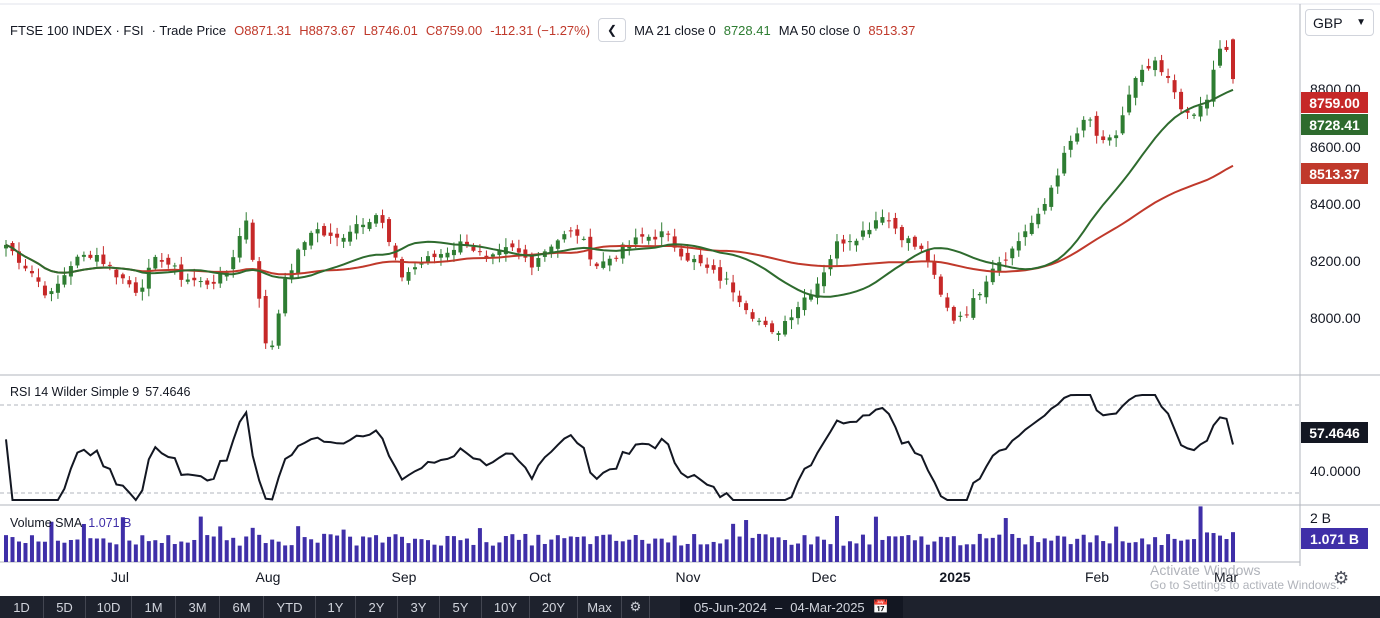  Describe the element at coordinates (109, 607) in the screenshot. I see `range-button-10d: 10D` at that location.